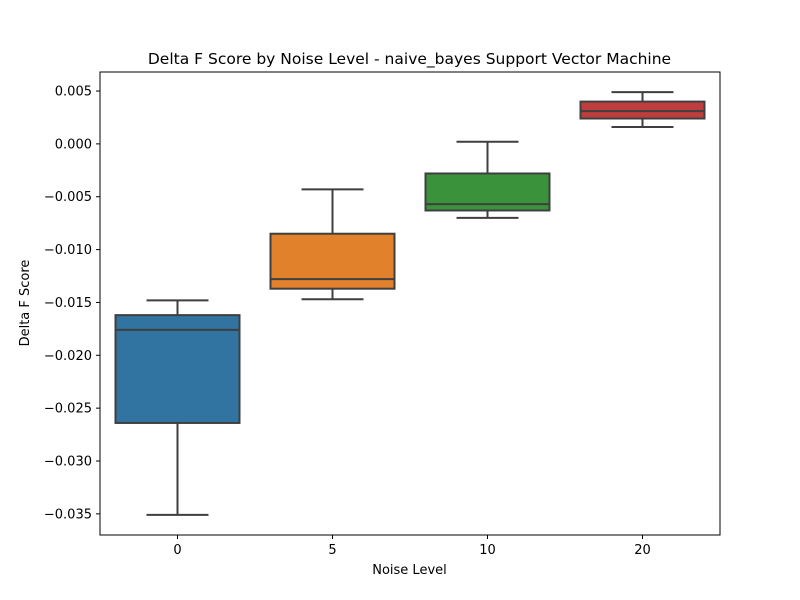  I want to click on y-axis-label: Delta F Score, so click(25, 303).